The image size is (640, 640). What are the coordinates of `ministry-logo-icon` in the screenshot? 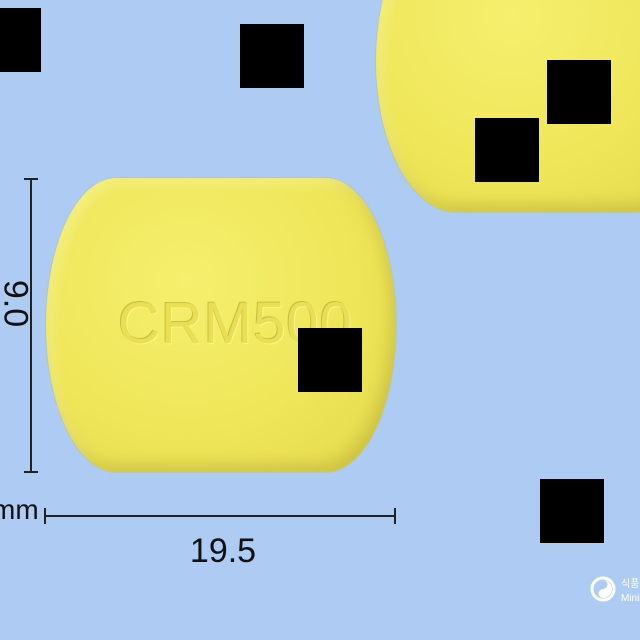 It's located at (603, 589).